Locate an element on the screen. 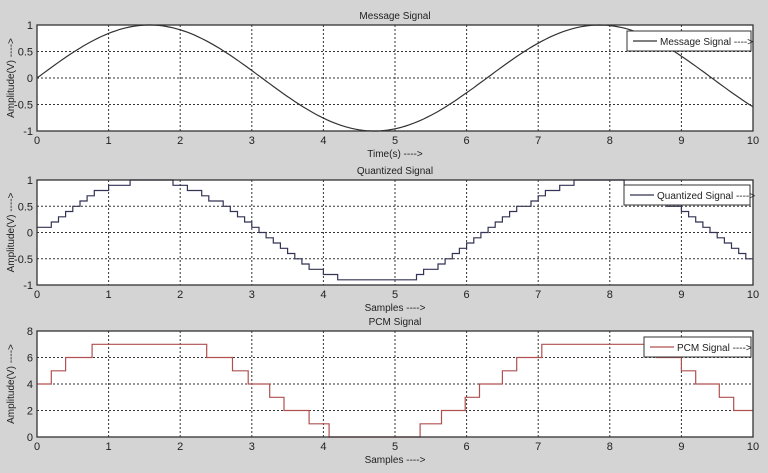 This screenshot has width=768, height=473. legend-label: PCM Signal ----> is located at coordinates (714, 348).